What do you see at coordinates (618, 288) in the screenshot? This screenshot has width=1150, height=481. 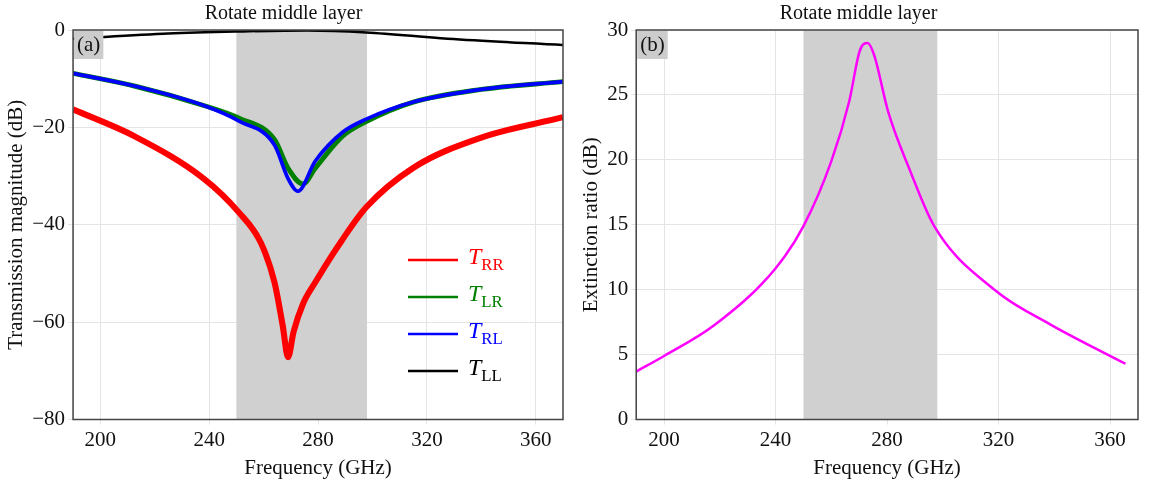 I see `y-tick-label: 10` at bounding box center [618, 288].